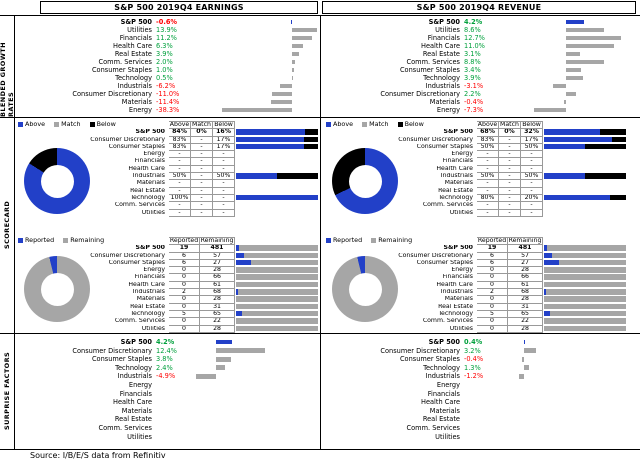 The height and width of the screenshot is (463, 640). What do you see at coordinates (167, 86) in the screenshot?
I see `growth-row: Industrials -6.2%` at bounding box center [167, 86].